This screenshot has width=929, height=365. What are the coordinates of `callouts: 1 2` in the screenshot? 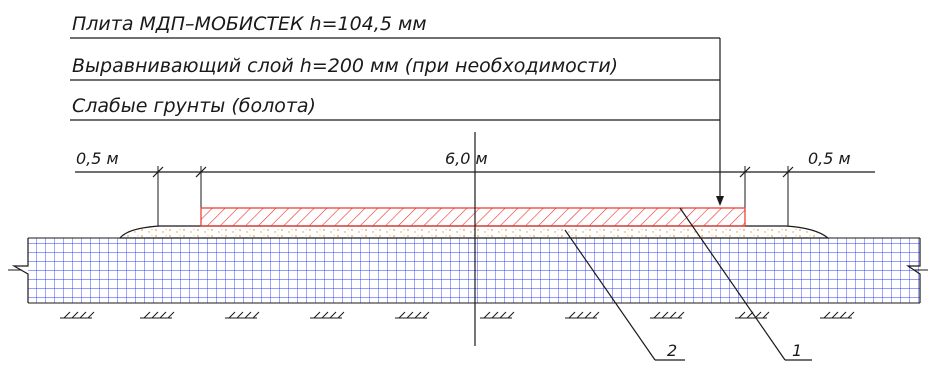 It's located at (688, 284).